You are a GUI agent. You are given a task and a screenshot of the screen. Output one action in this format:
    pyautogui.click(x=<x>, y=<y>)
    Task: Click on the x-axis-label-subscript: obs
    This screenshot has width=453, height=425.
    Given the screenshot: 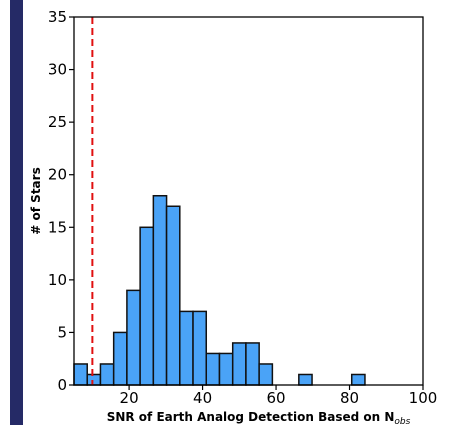 What is the action you would take?
    pyautogui.click(x=402, y=421)
    